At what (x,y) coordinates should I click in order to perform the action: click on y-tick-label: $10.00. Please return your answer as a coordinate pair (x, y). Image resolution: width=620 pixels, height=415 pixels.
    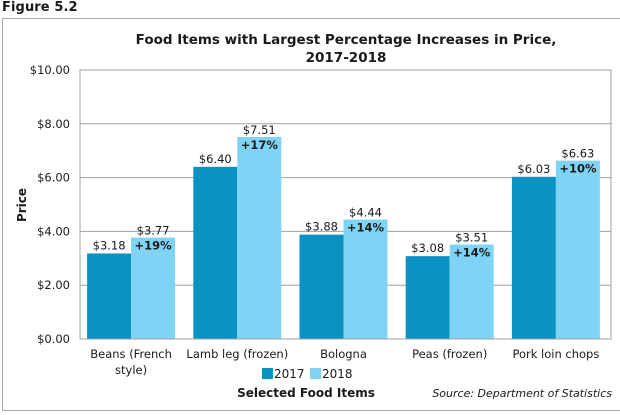
    Looking at the image, I should click on (50, 70).